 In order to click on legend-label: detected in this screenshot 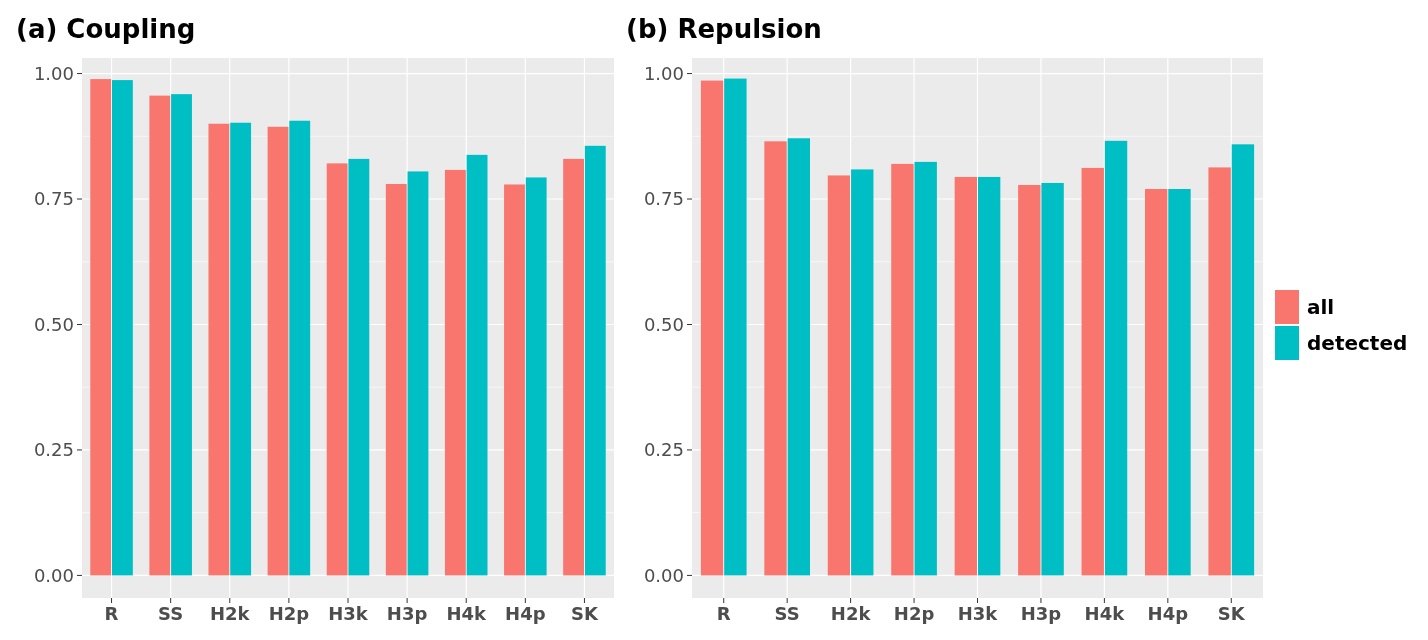, I will do `click(1357, 343)`.